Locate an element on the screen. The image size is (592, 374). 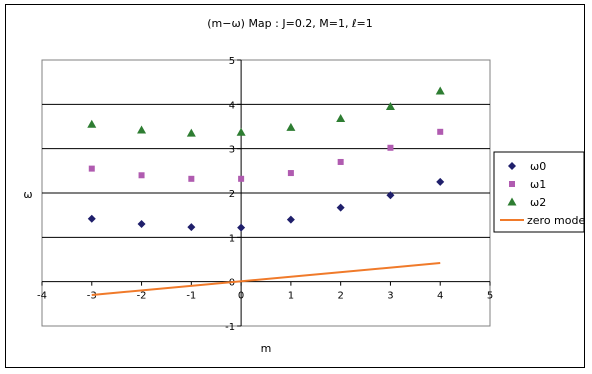
legend-label-2: ω2 is located at coordinates (538, 202).